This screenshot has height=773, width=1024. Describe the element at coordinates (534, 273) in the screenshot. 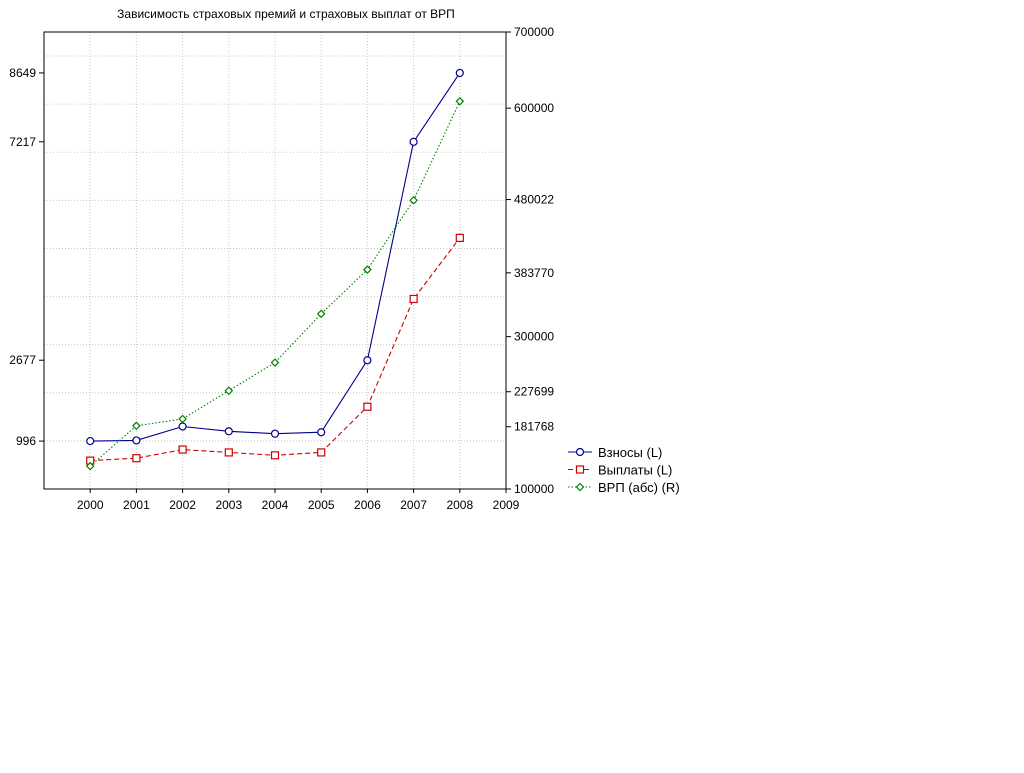

I see `y-right-tick-label: 383770` at that location.